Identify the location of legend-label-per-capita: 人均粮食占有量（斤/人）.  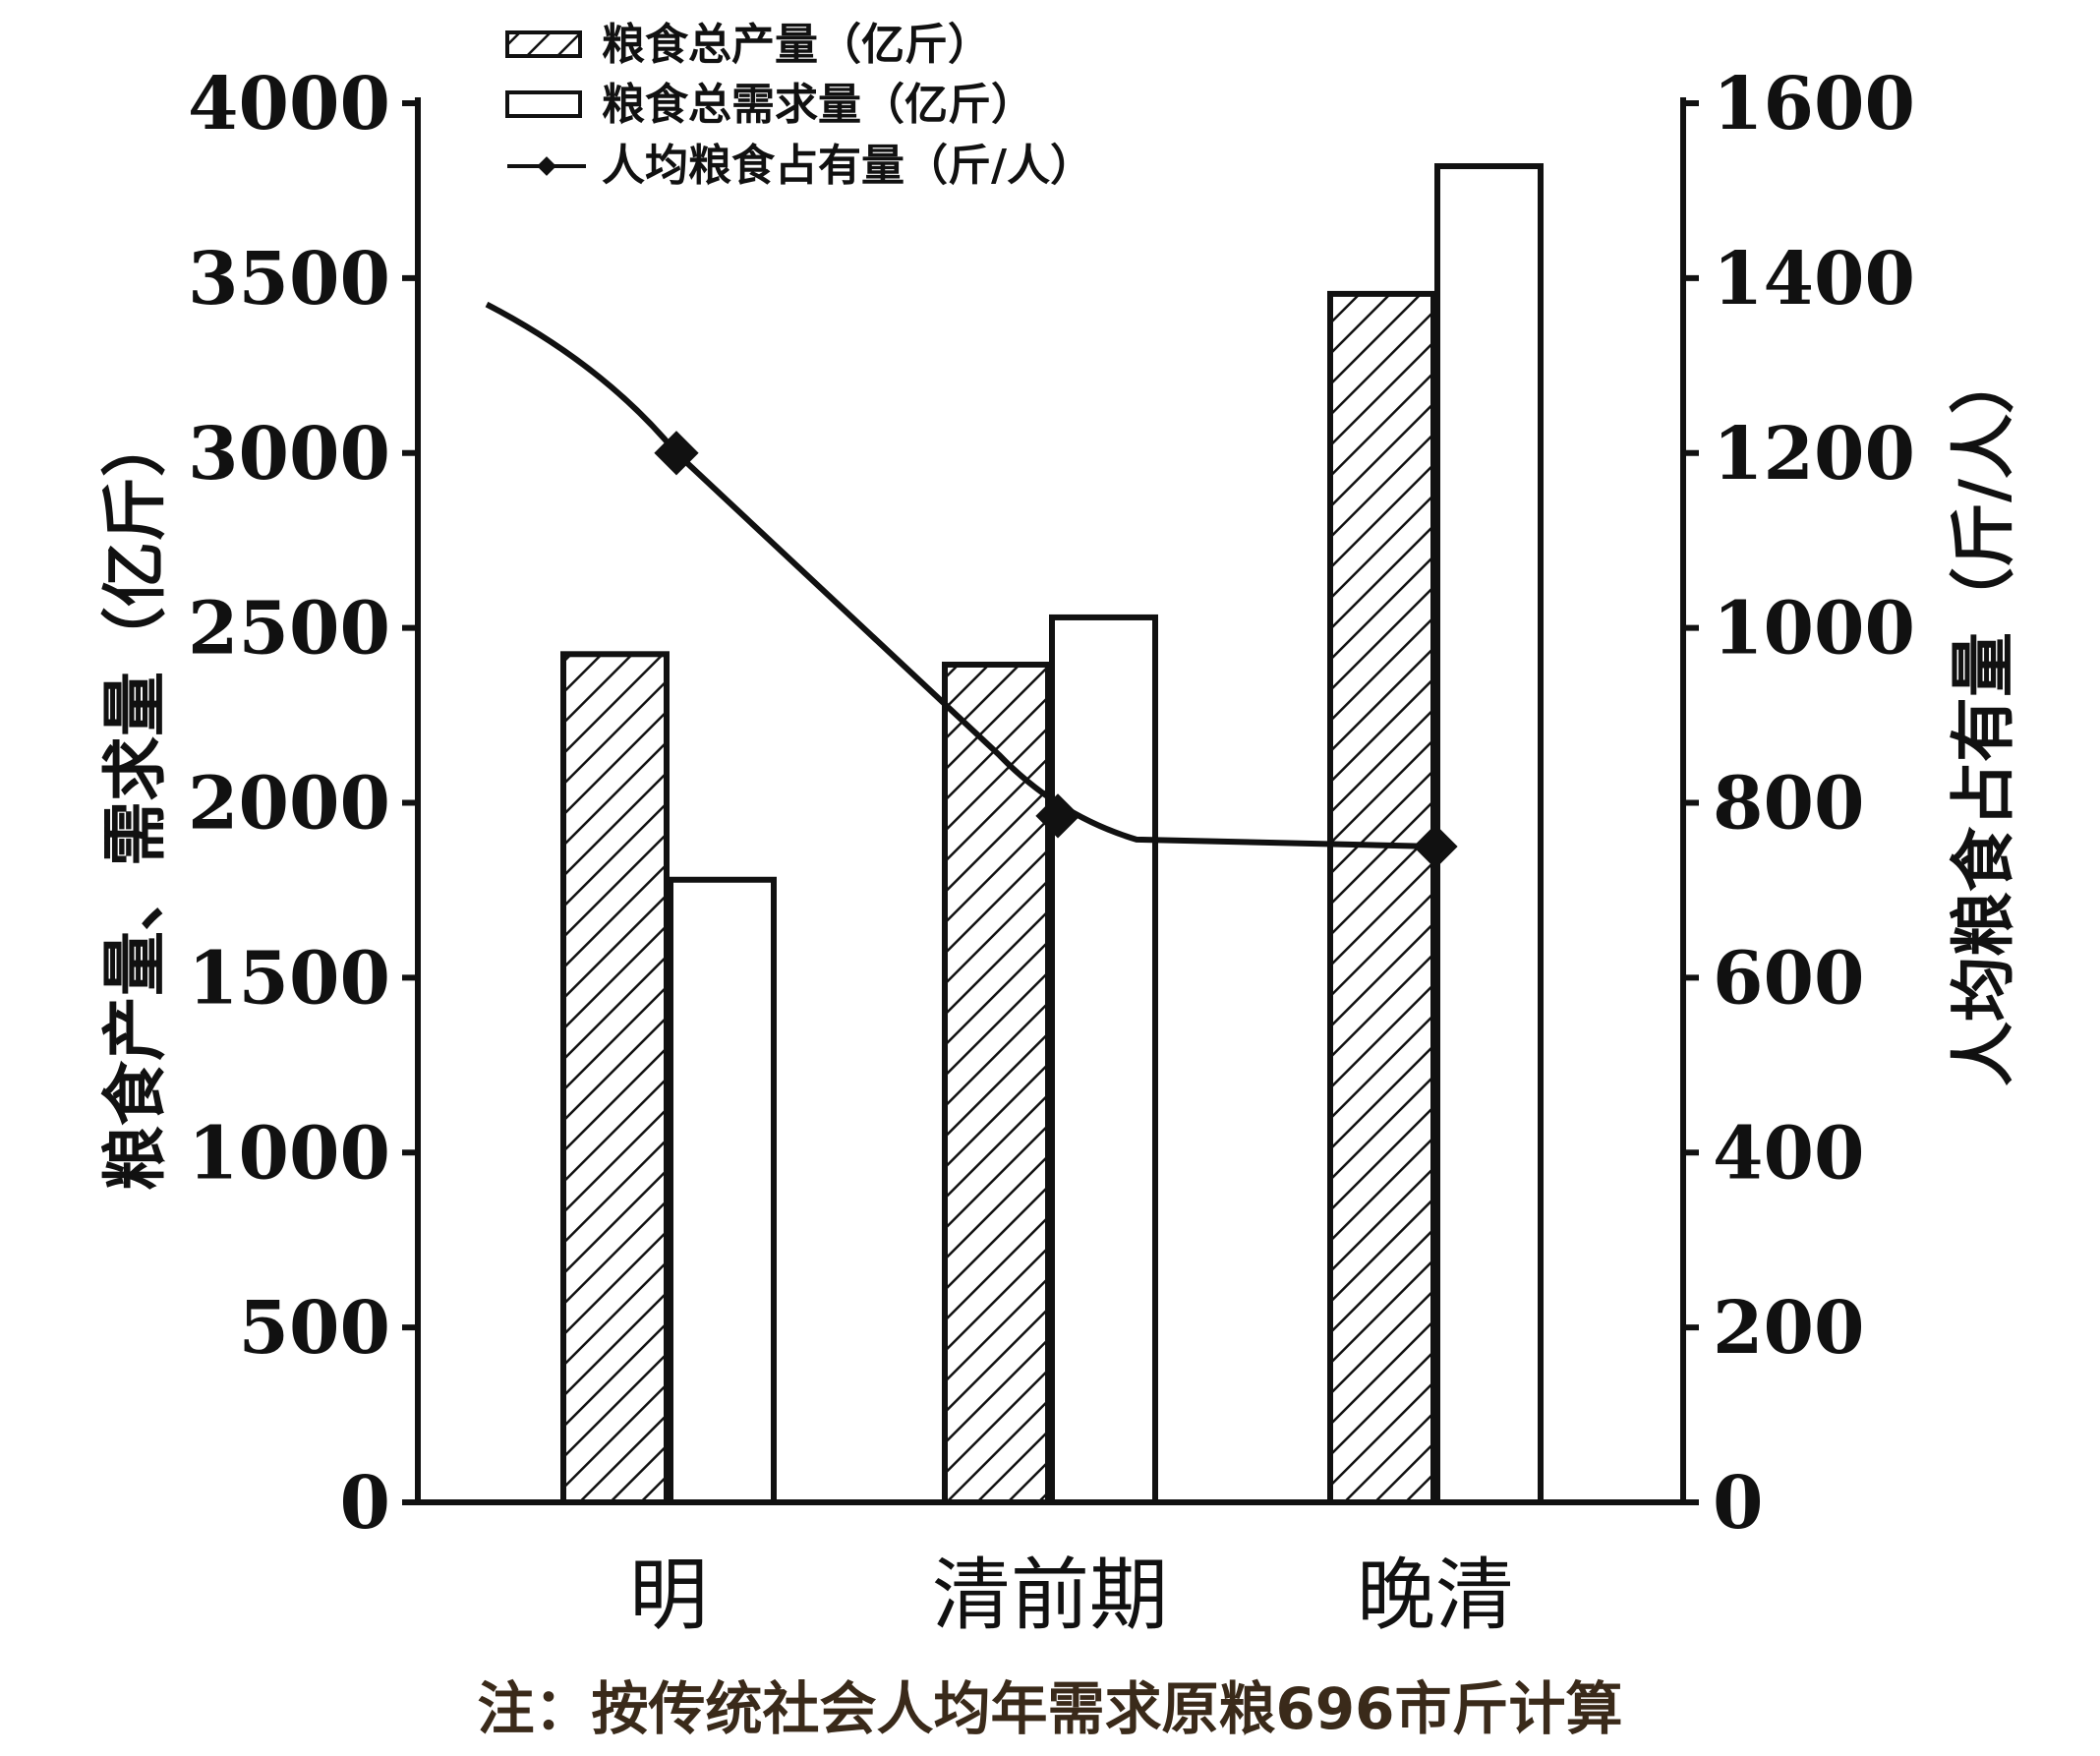
(847, 166).